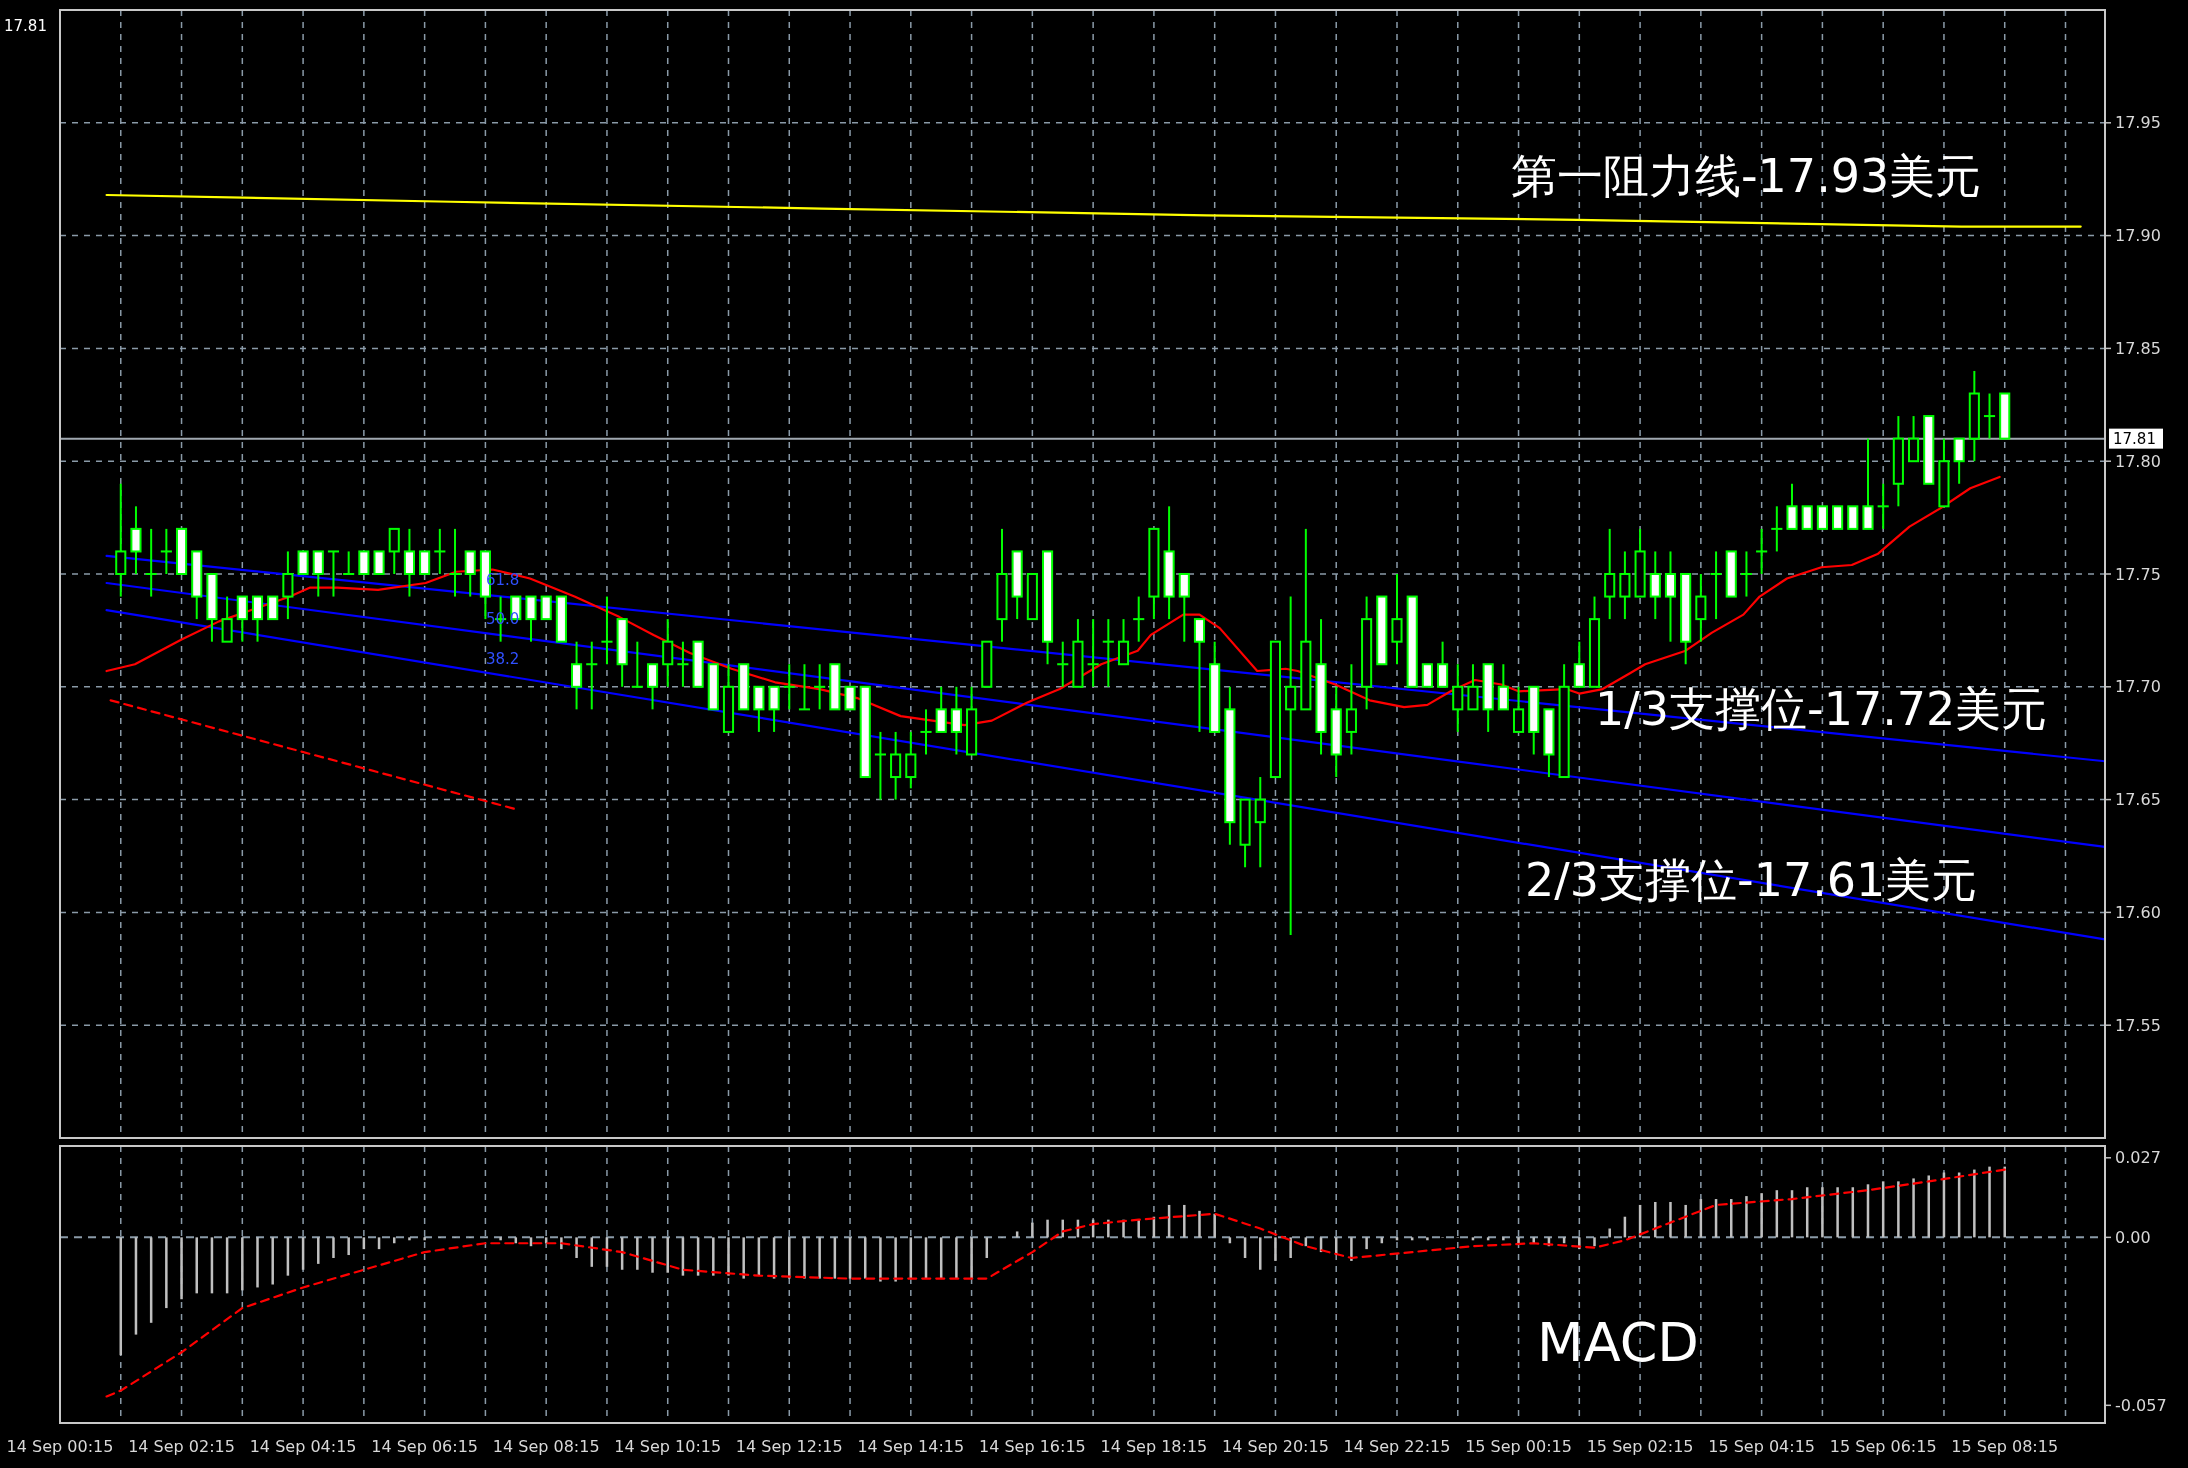  Describe the element at coordinates (2138, 912) in the screenshot. I see `y-tick-label: 17.60` at that location.